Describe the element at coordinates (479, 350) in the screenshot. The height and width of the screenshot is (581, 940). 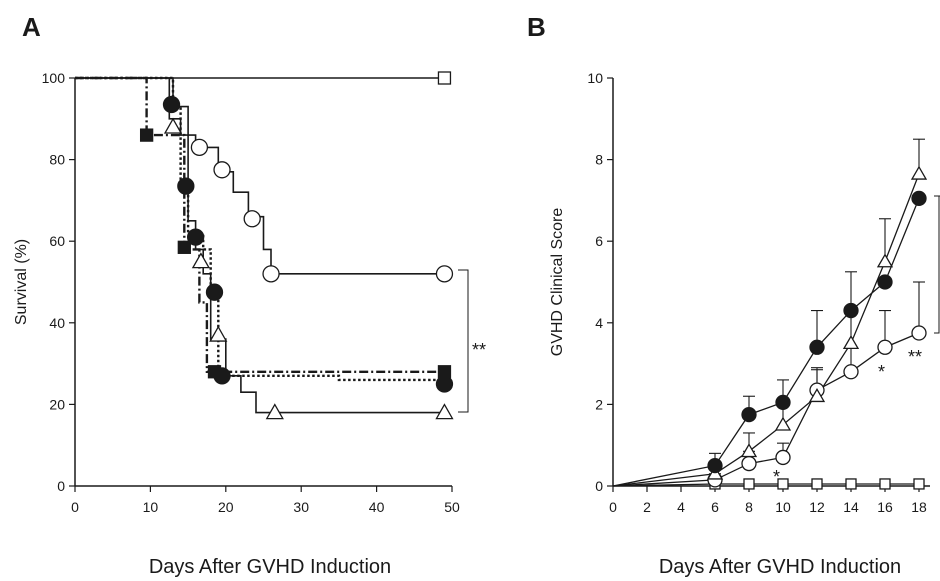
I see `significance-label-a: **` at that location.